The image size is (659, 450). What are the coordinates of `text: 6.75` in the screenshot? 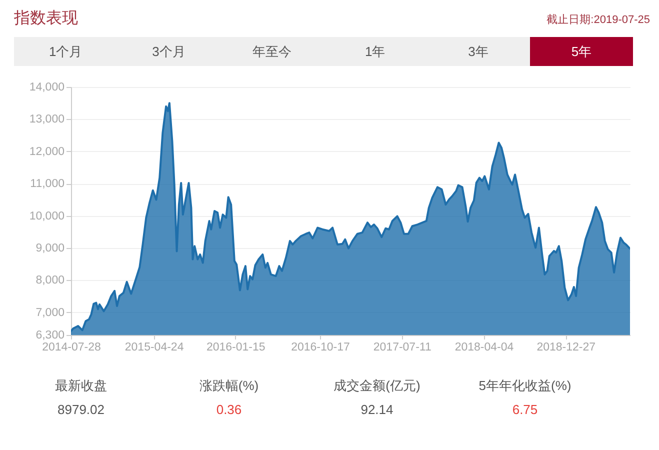 It's located at (525, 410).